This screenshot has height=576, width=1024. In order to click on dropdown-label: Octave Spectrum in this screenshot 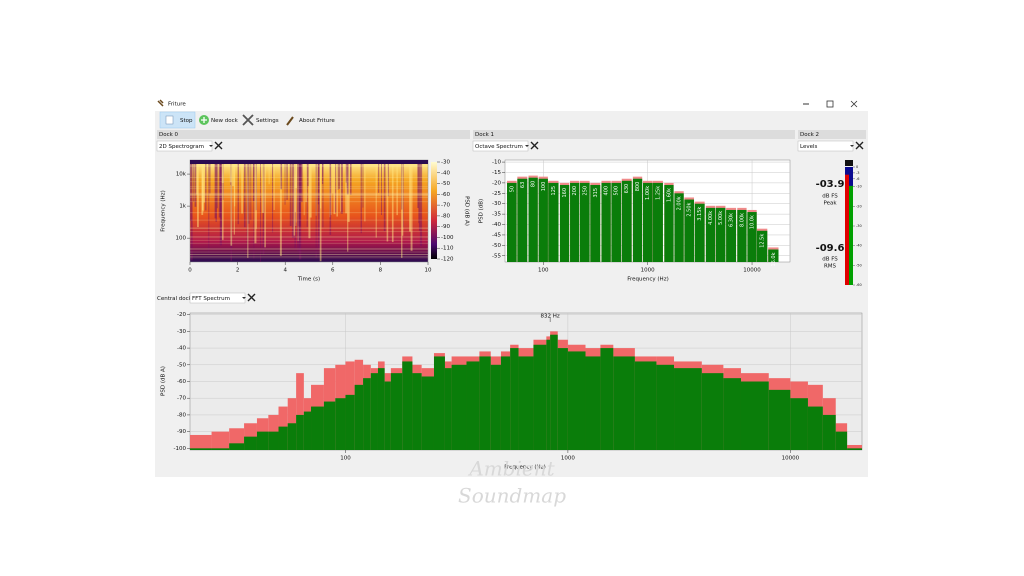, I will do `click(499, 147)`.